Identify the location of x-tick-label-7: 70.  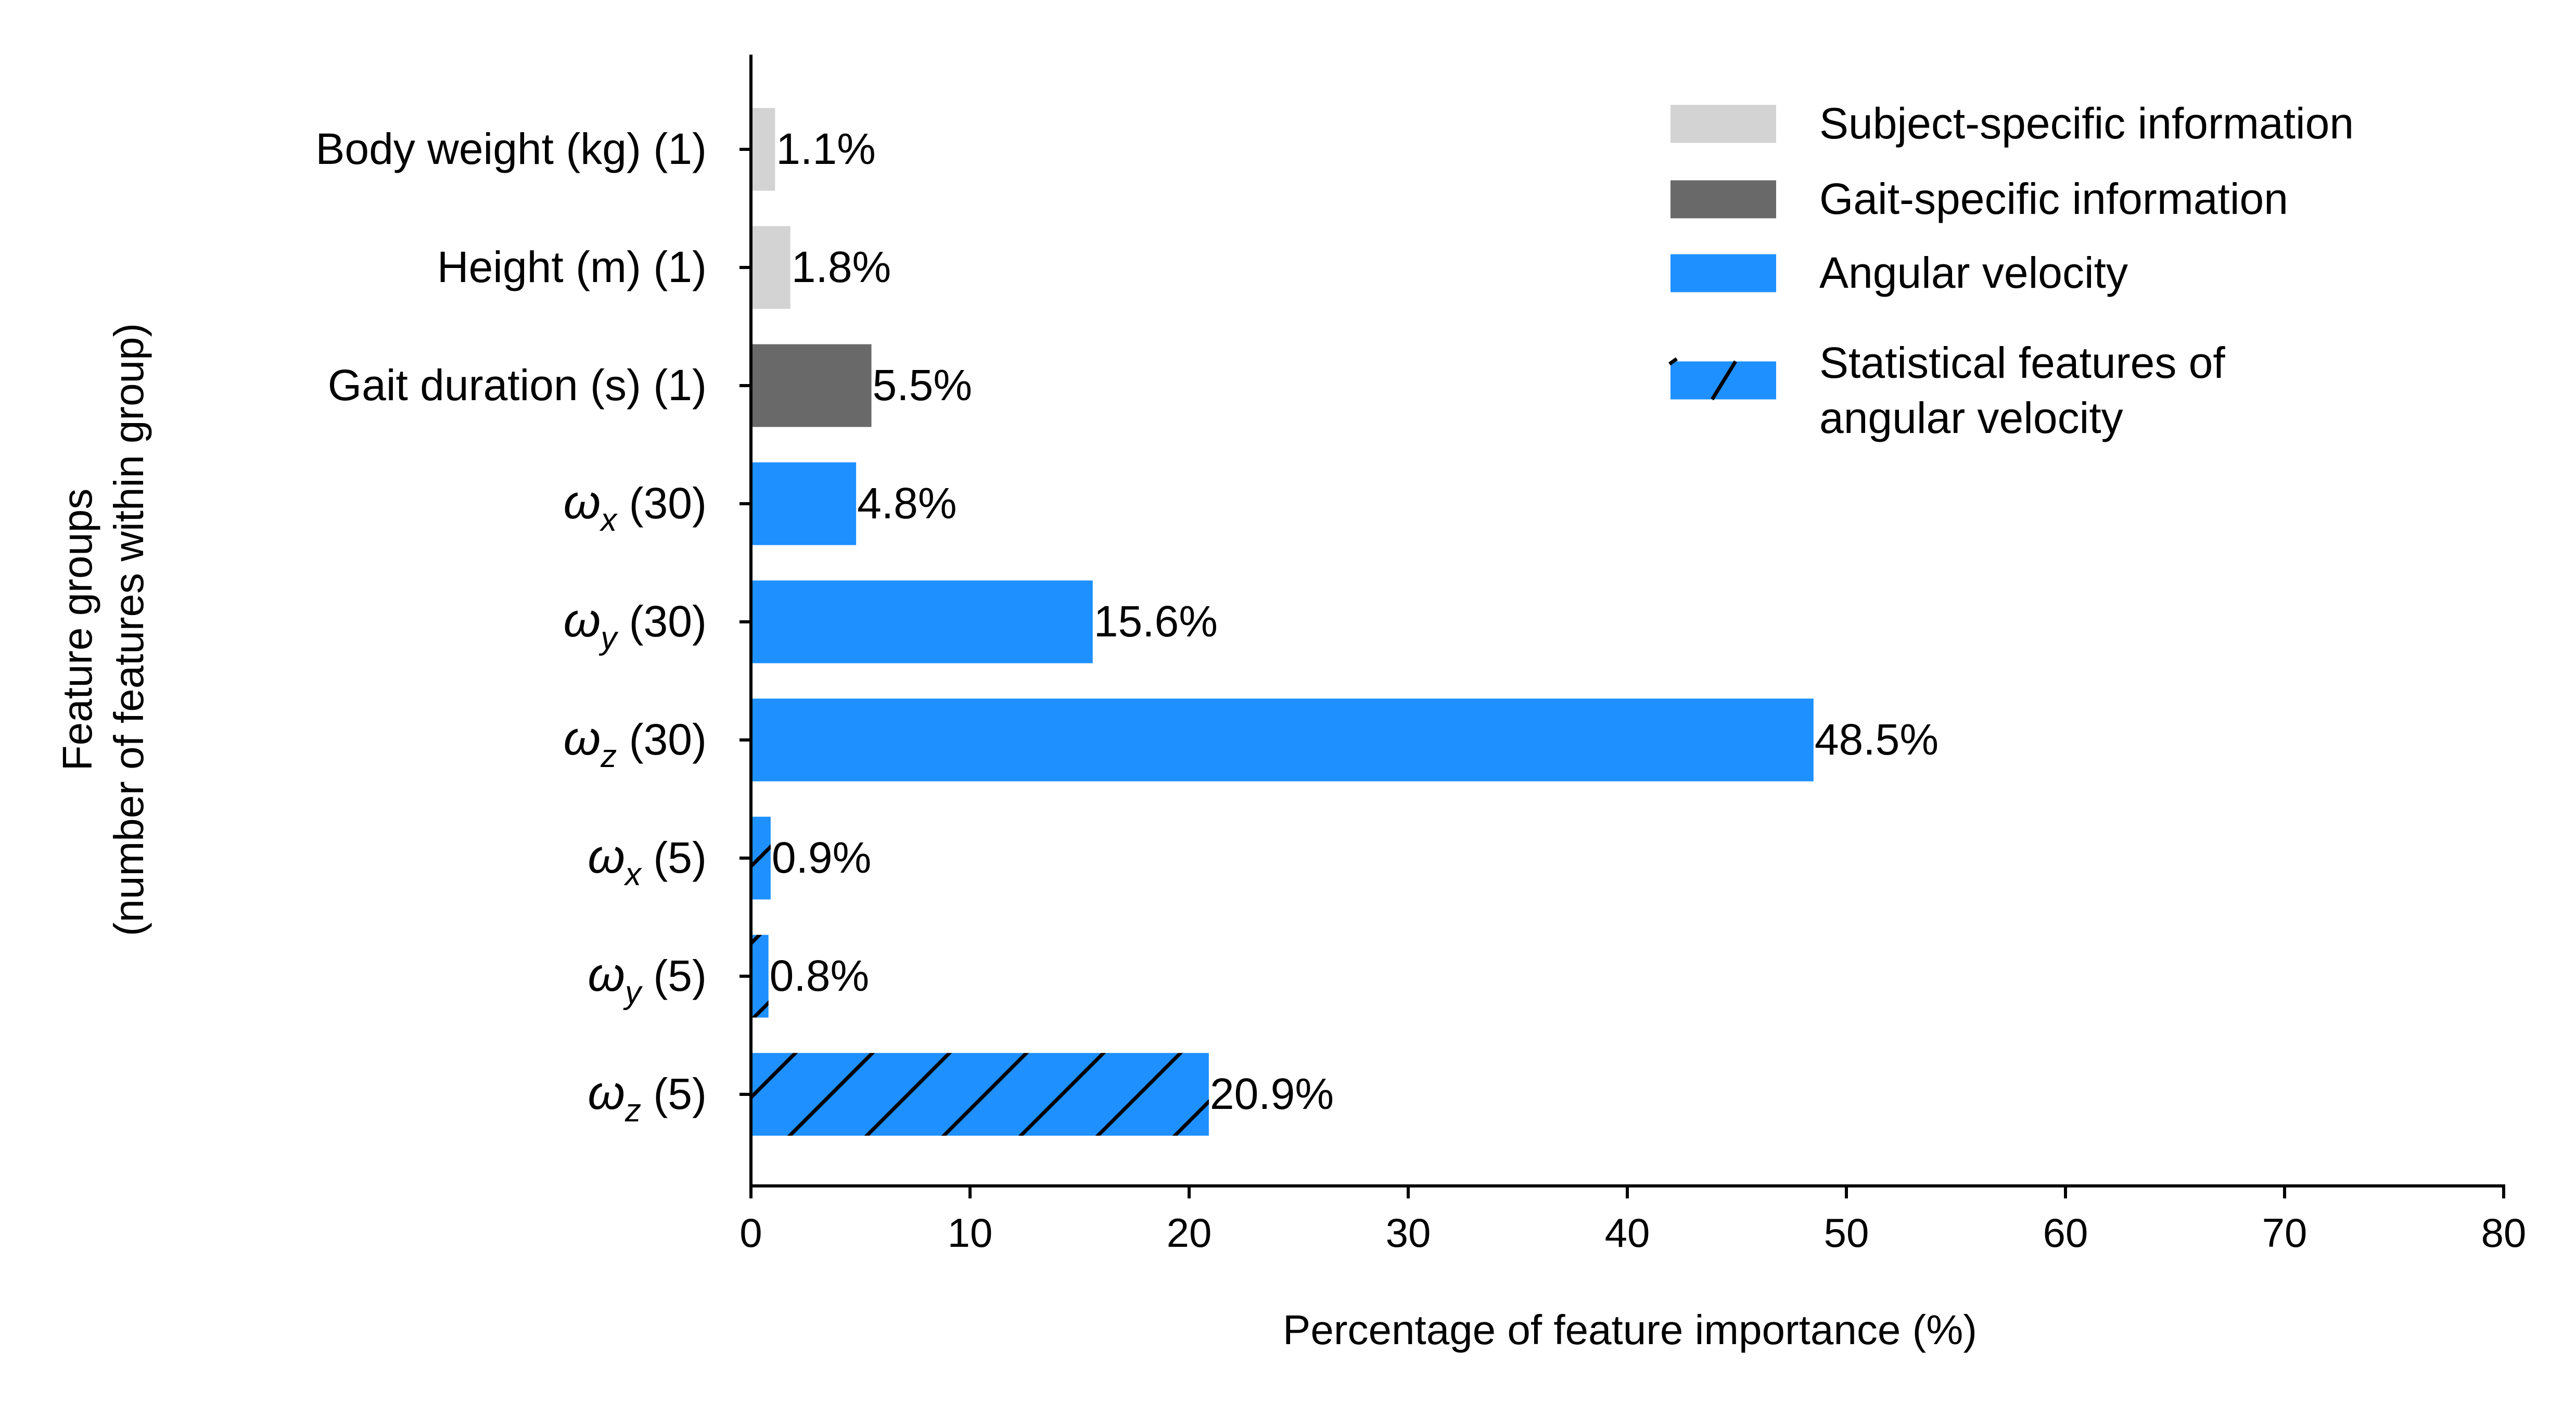
(2284, 1233).